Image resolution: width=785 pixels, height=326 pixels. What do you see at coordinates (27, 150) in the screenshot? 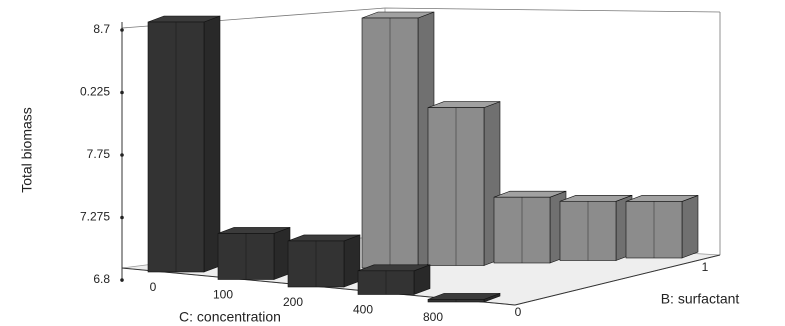
I see `y-axis-title: Total biomass` at bounding box center [27, 150].